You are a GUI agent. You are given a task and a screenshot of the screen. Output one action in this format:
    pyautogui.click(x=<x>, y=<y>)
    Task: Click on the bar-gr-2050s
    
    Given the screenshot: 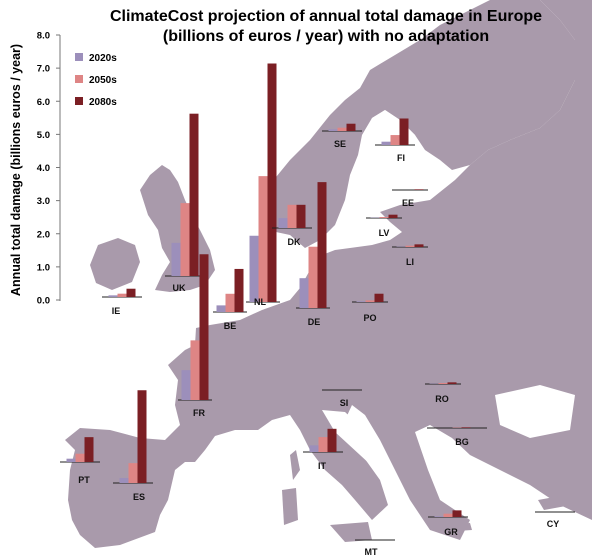 What is the action you would take?
    pyautogui.click(x=448, y=515)
    